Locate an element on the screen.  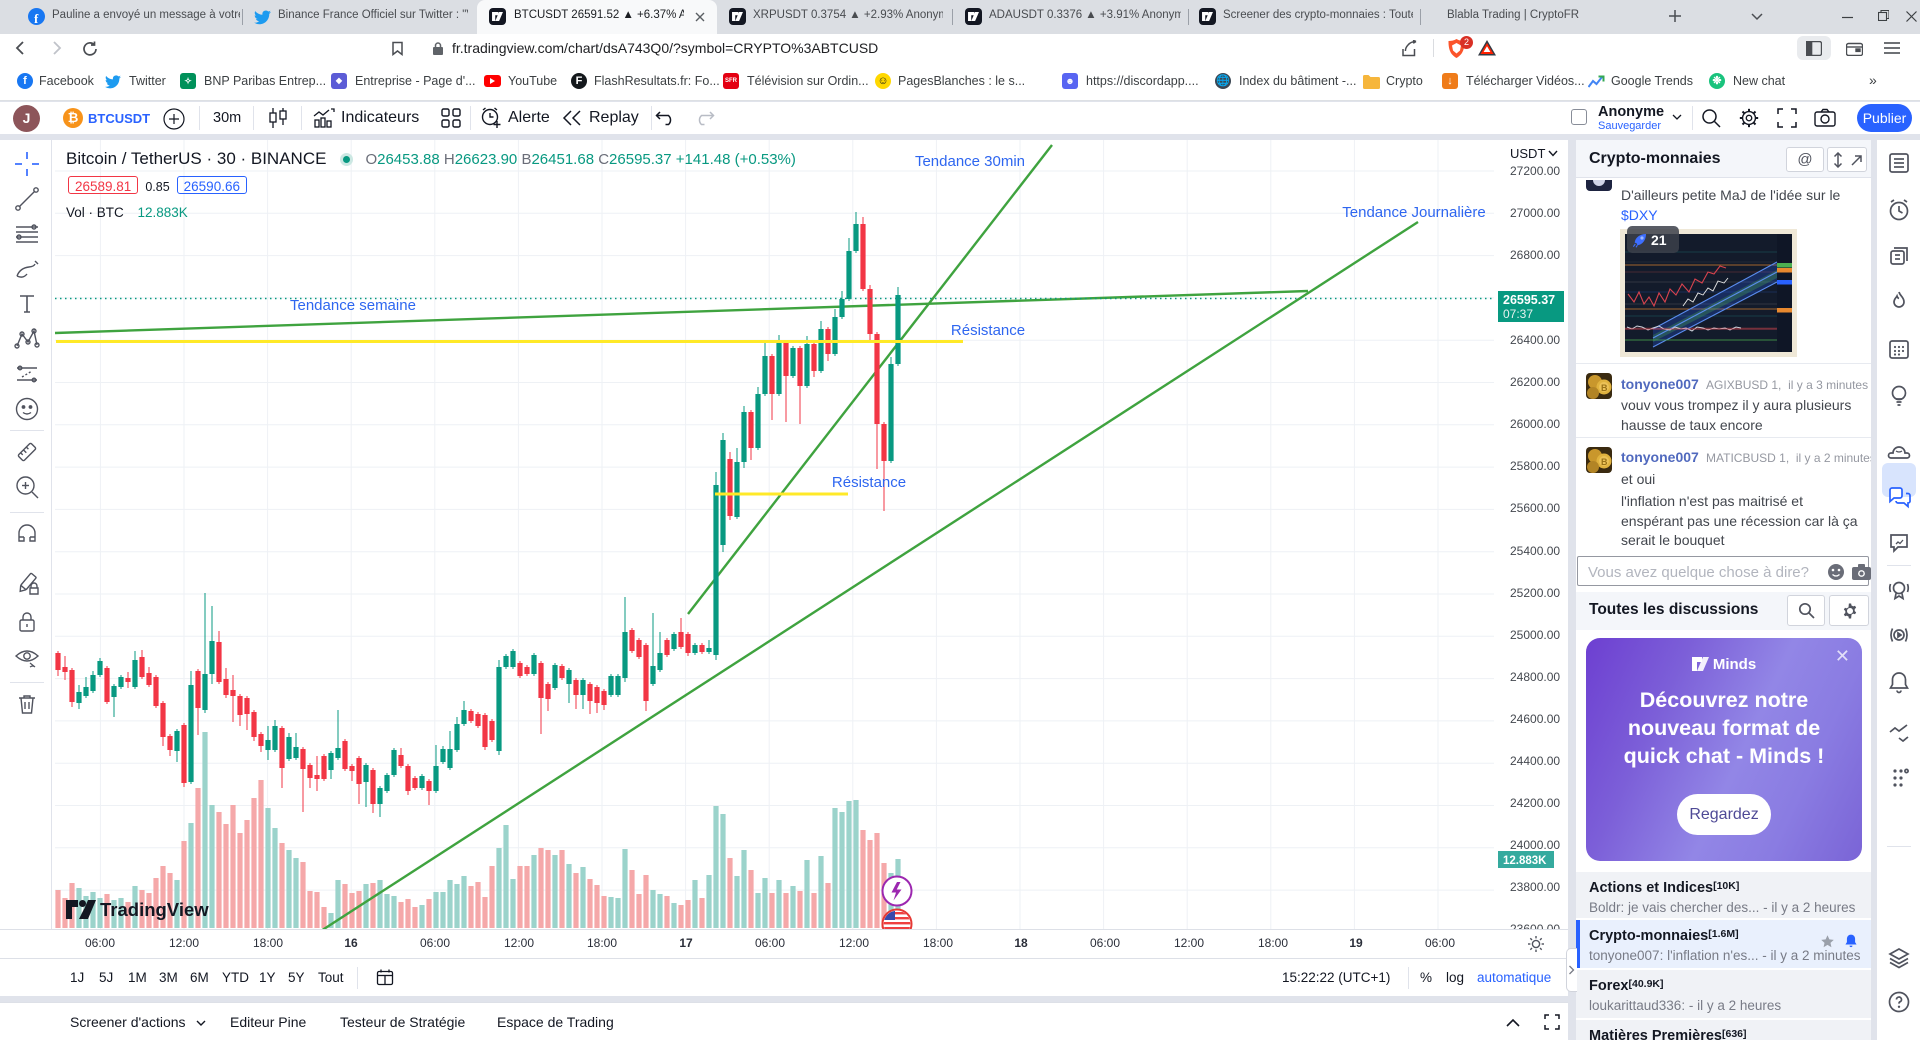
svg-text: 25400.00 is located at coordinates (1535, 551).